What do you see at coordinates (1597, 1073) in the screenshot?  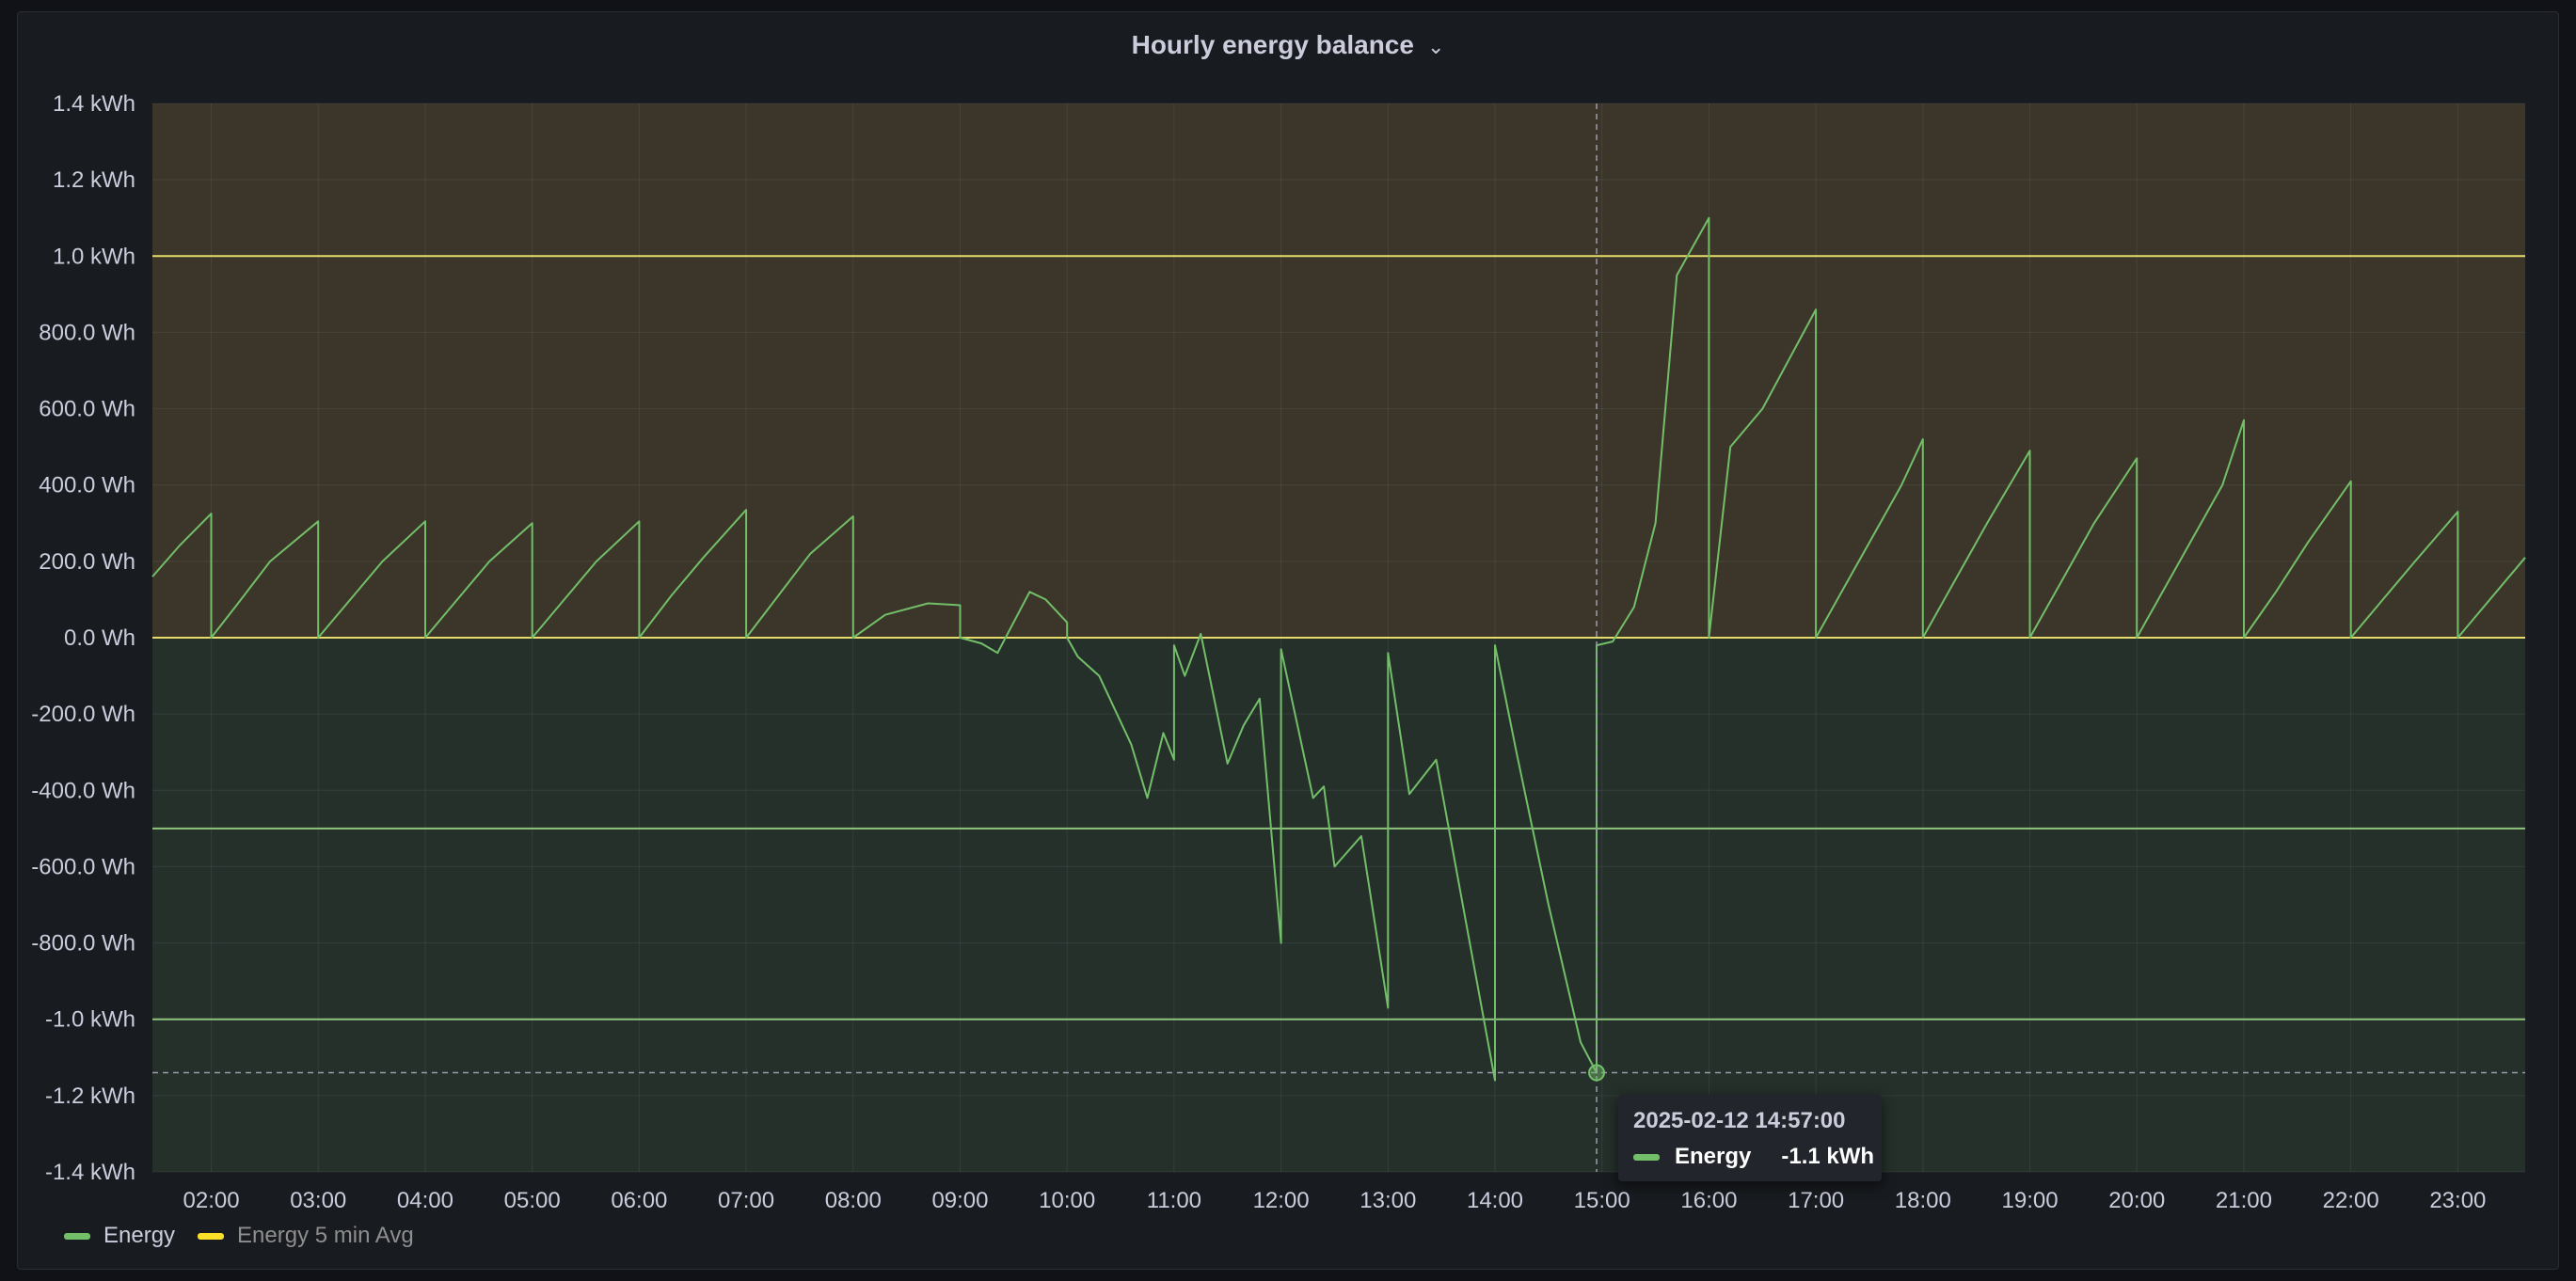 I see `hover-point` at bounding box center [1597, 1073].